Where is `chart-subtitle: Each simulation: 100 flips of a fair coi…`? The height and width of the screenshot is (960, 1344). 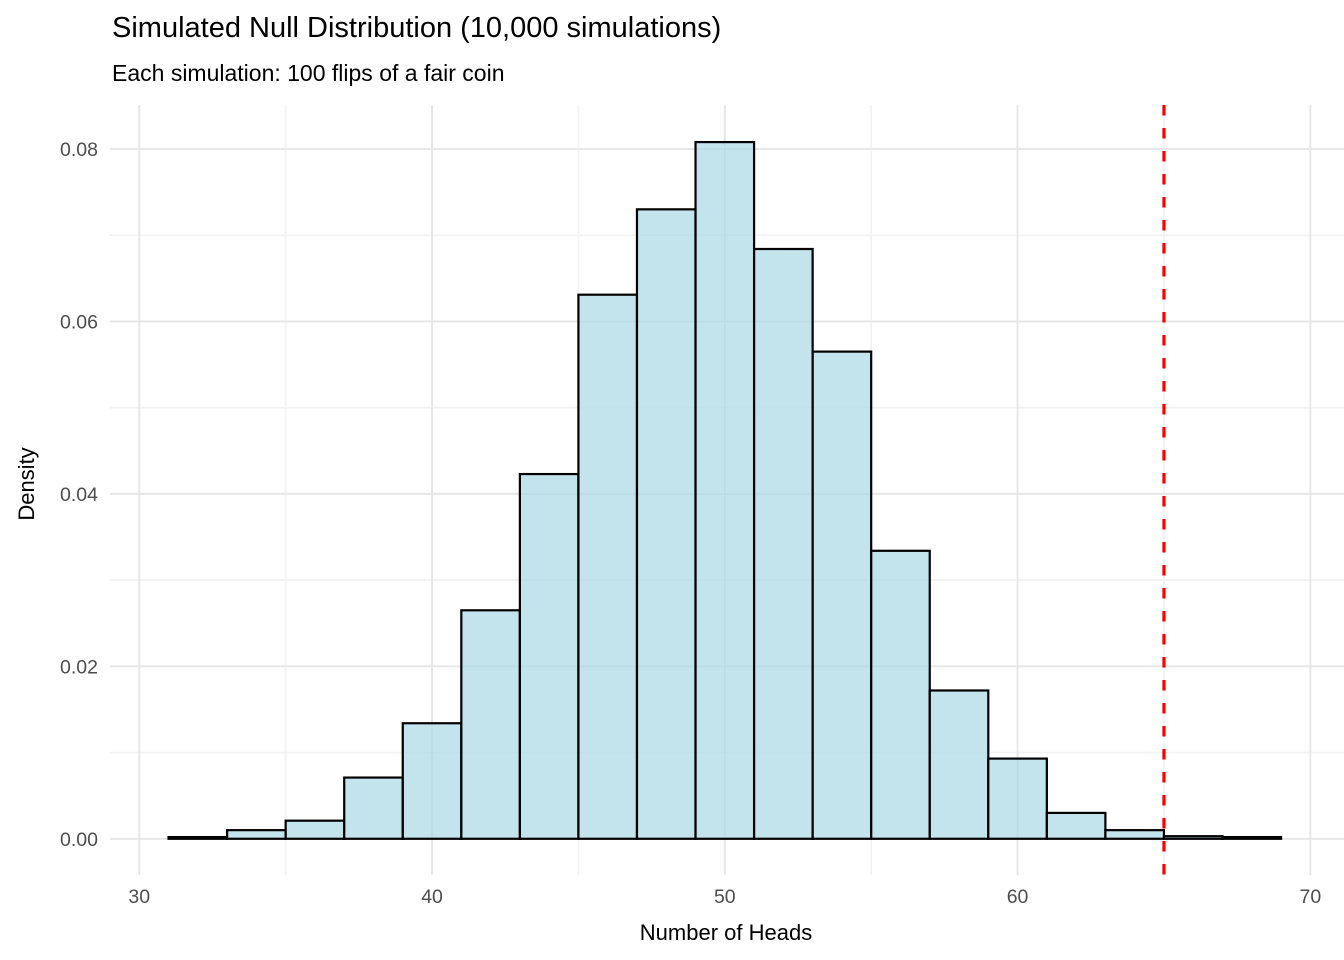 chart-subtitle: Each simulation: 100 flips of a fair coi… is located at coordinates (308, 73).